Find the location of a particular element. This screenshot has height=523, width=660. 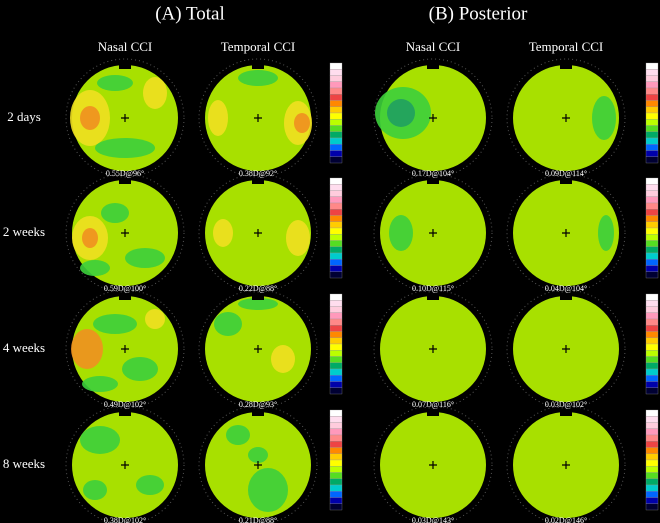

map-caption: 0.55D@96° is located at coordinates (125, 173).